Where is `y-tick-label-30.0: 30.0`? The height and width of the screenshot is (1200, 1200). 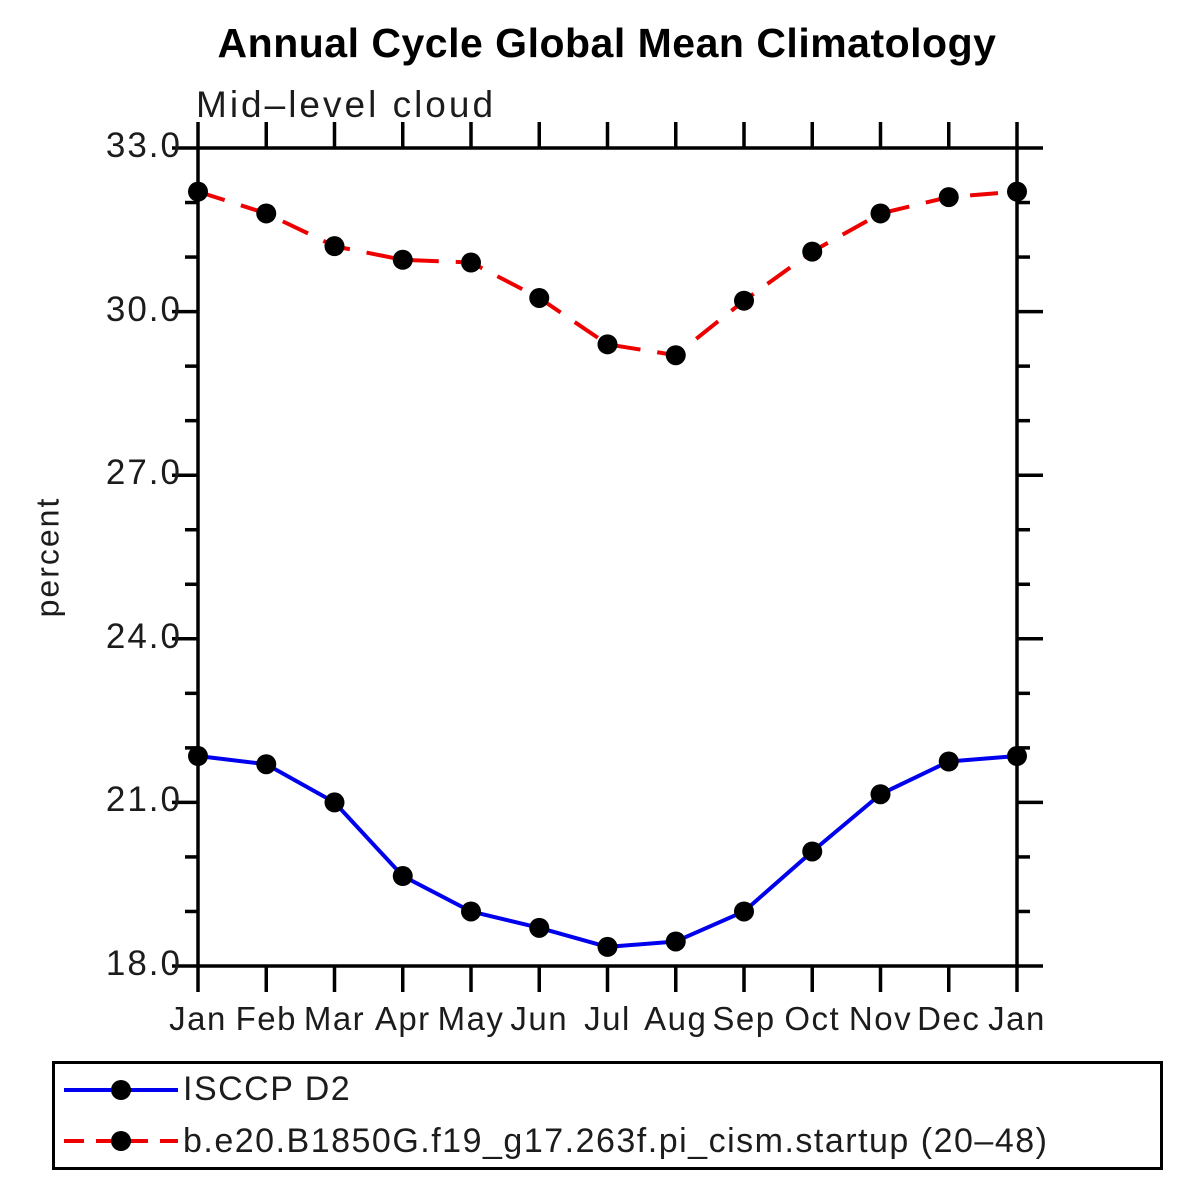
y-tick-label-30.0: 30.0 is located at coordinates (143, 309).